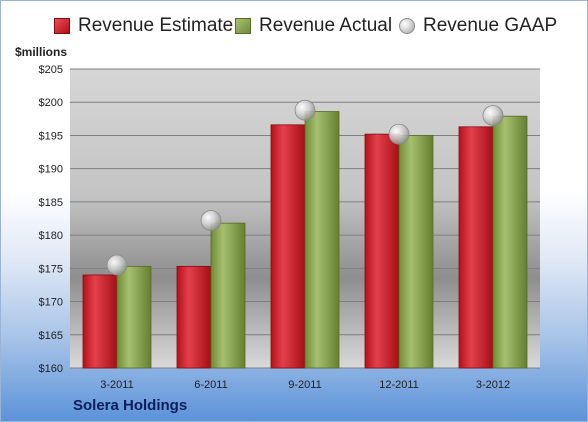  I want to click on legend-swatch-revenue-gaap, so click(407, 26).